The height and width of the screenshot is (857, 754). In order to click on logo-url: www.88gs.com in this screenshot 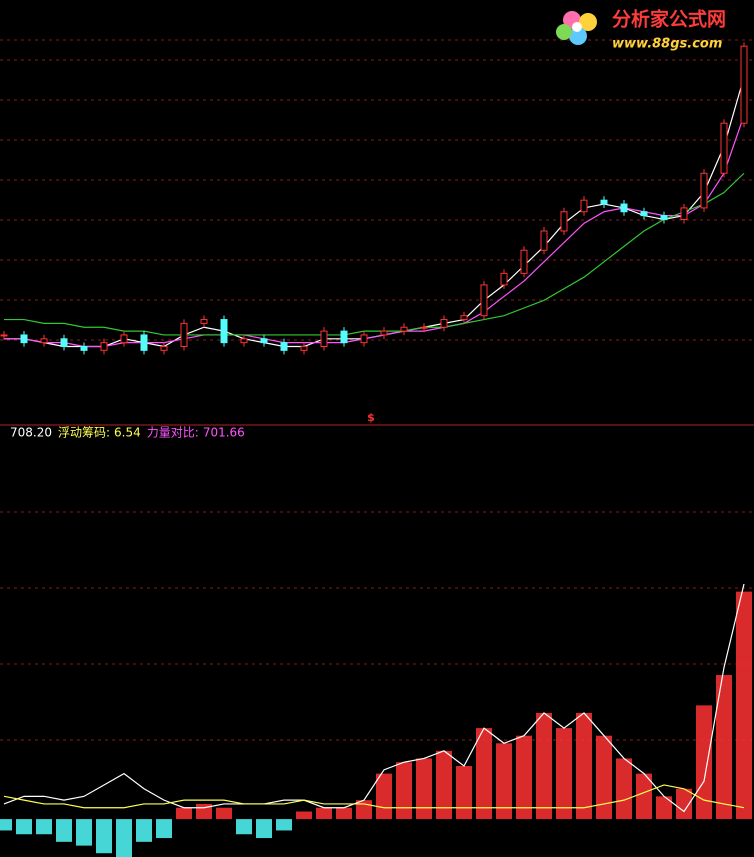, I will do `click(667, 44)`.